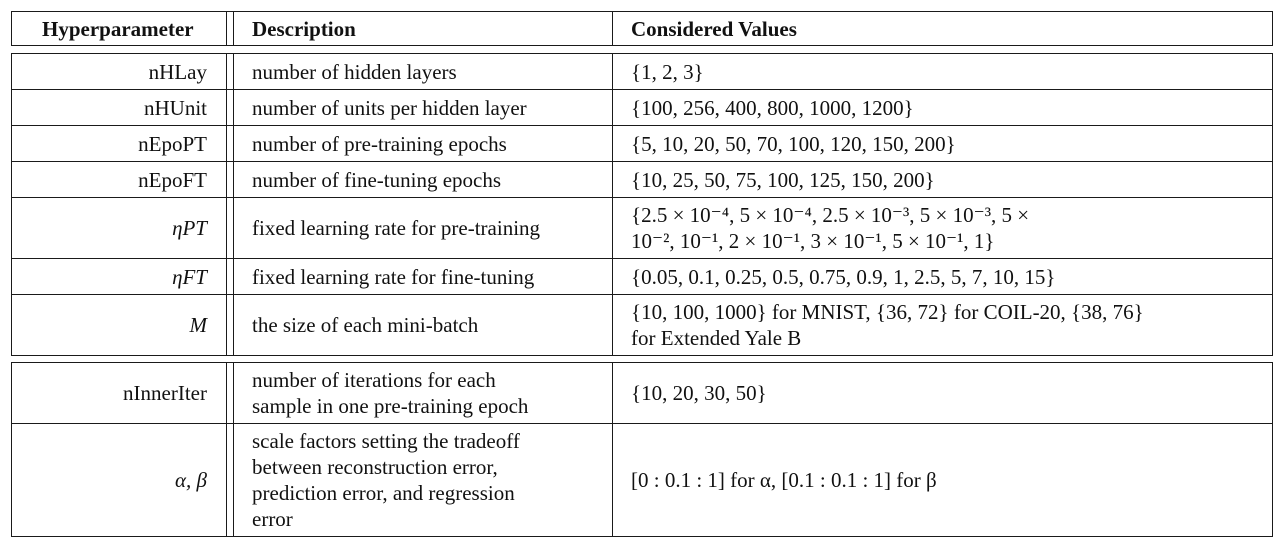 This screenshot has width=1284, height=545. Describe the element at coordinates (642, 11) in the screenshot. I see `rule-top` at that location.